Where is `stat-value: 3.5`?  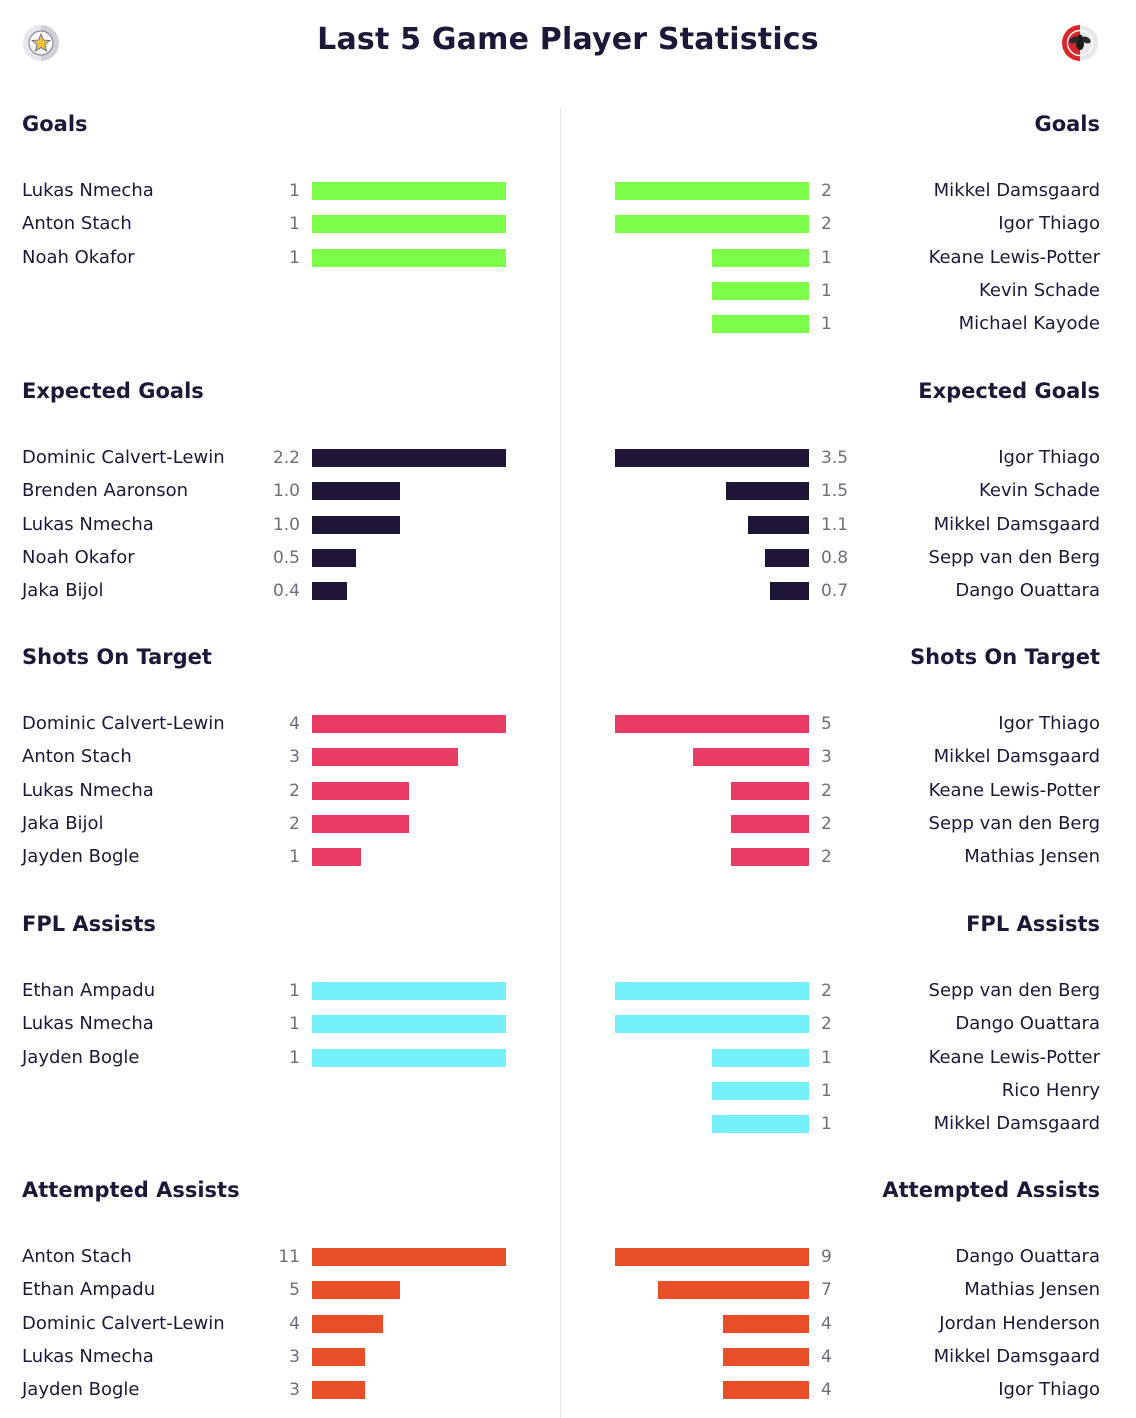 stat-value: 3.5 is located at coordinates (835, 458).